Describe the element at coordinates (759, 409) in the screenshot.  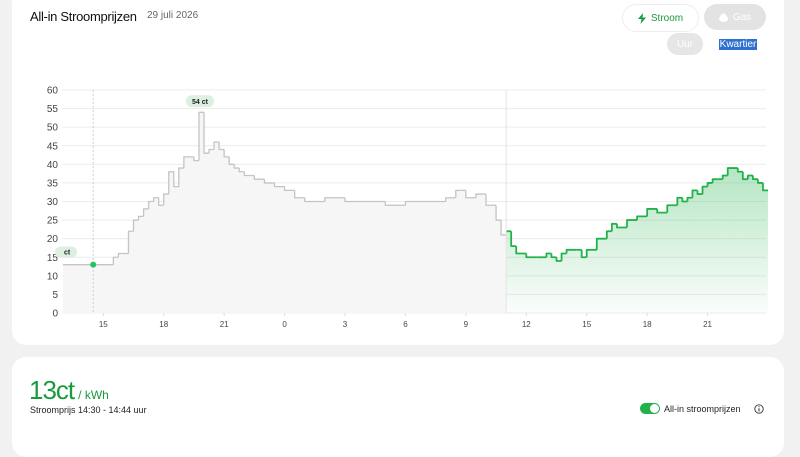
I see `info-icon` at that location.